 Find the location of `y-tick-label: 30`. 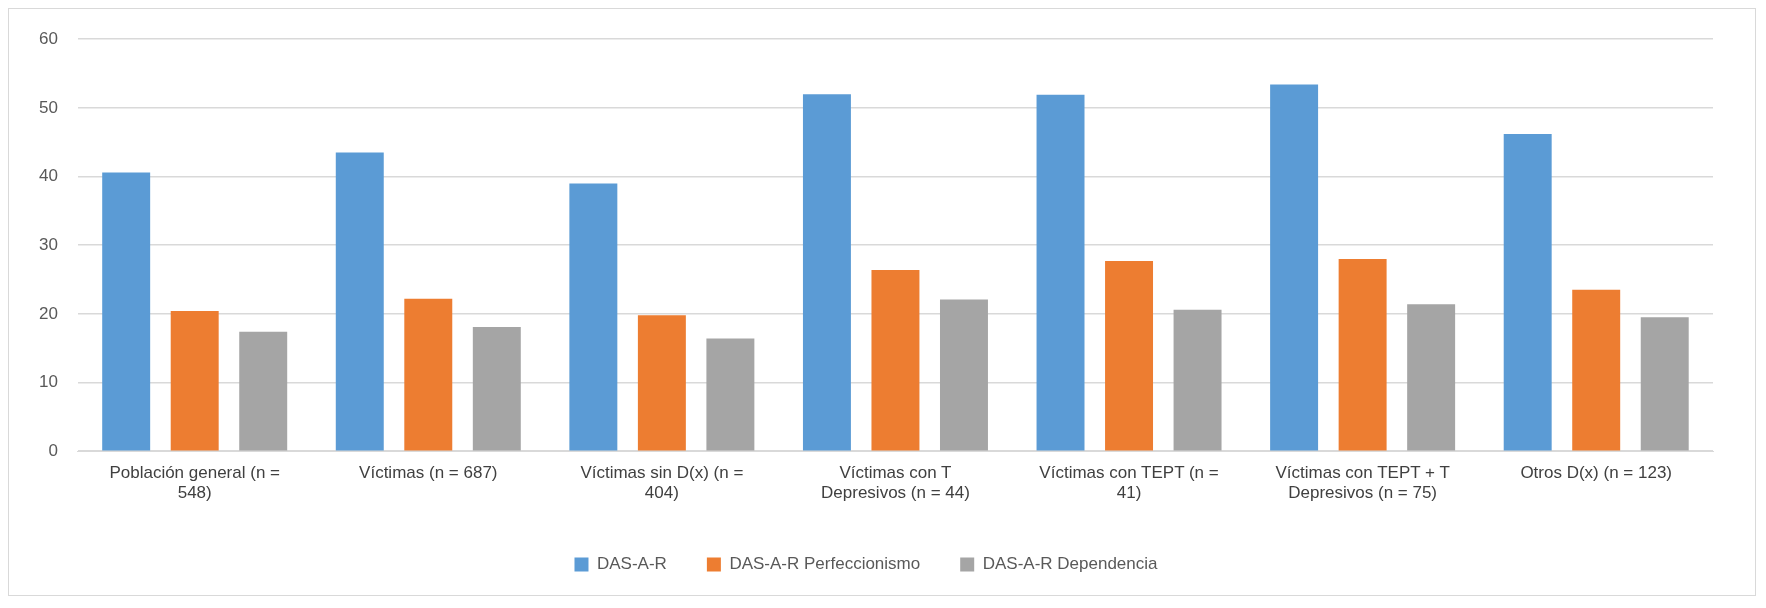

y-tick-label: 30 is located at coordinates (48, 244).